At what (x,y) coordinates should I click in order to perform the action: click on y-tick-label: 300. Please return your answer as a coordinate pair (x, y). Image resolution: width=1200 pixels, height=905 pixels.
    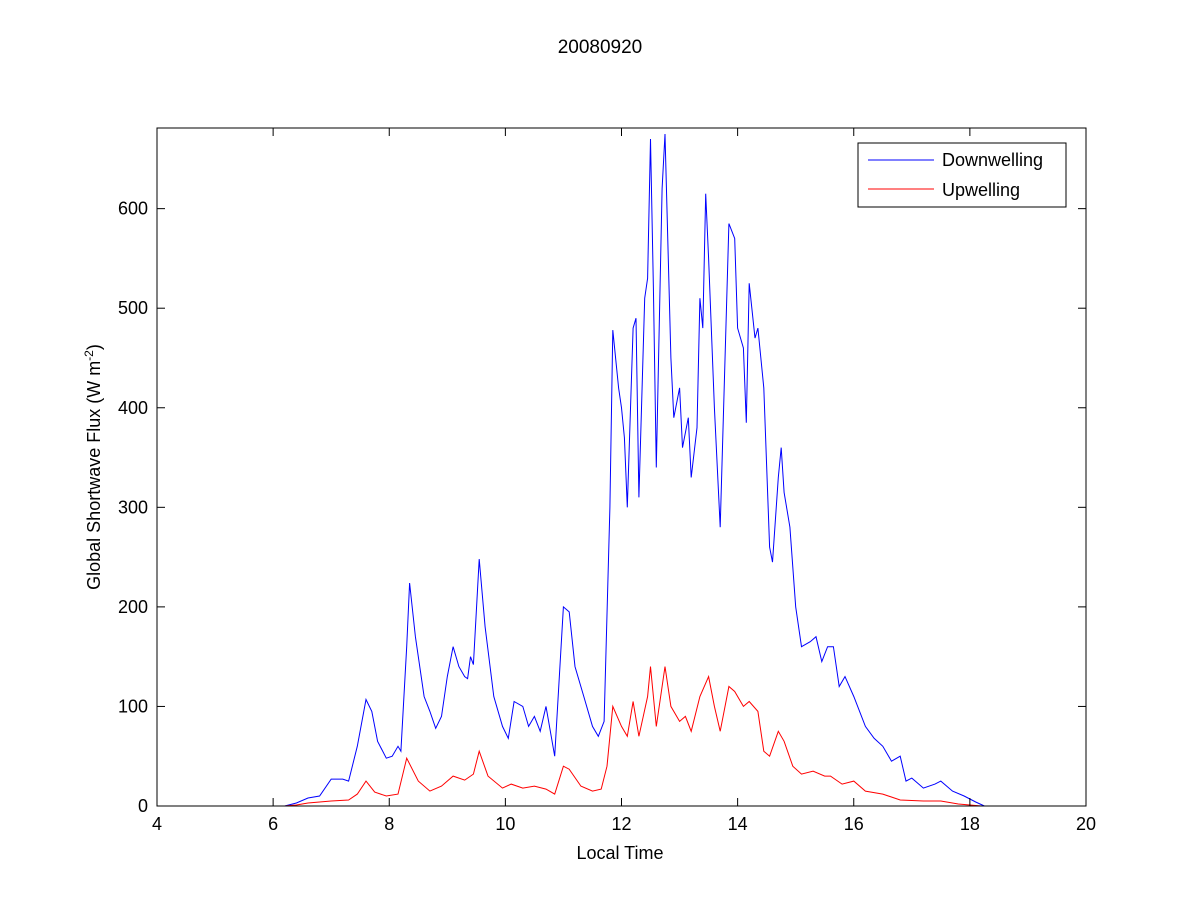
    Looking at the image, I should click on (133, 507).